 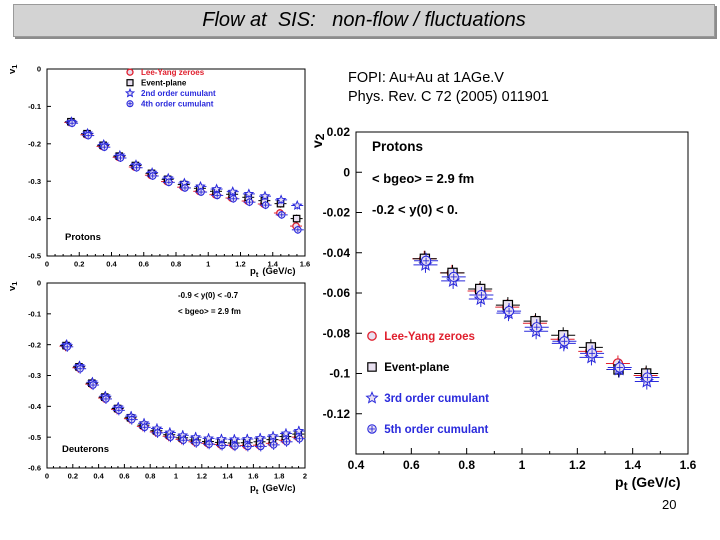 What do you see at coordinates (415, 209) in the screenshot?
I see `annotation: -0.2 < y(0) < 0.` at bounding box center [415, 209].